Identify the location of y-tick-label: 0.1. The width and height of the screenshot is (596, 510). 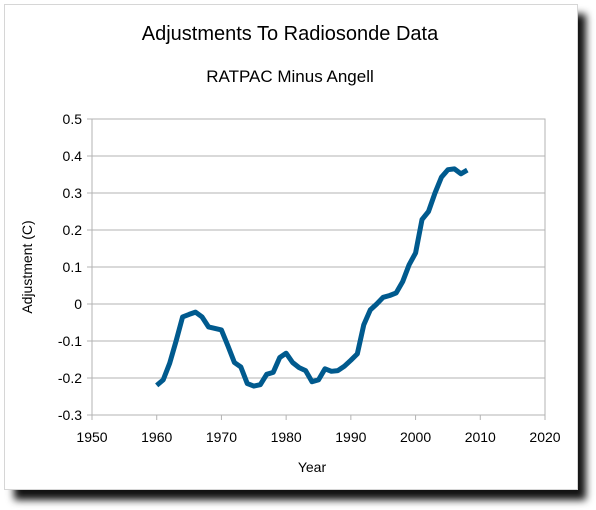
(73, 267).